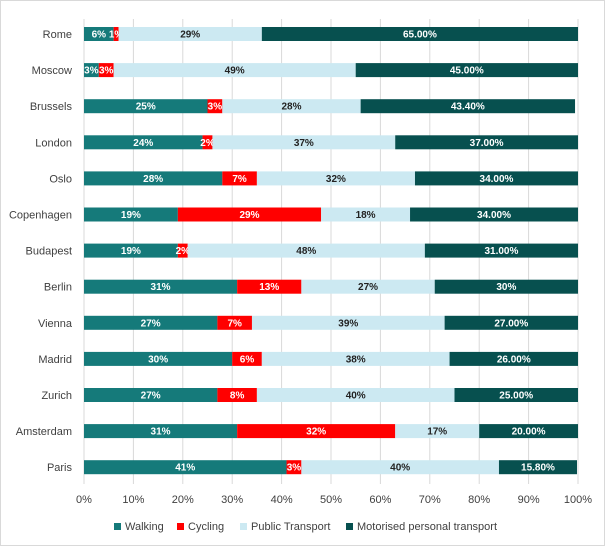 This screenshot has height=552, width=606. What do you see at coordinates (44, 432) in the screenshot?
I see `category-label-amsterdam: Amsterdam` at bounding box center [44, 432].